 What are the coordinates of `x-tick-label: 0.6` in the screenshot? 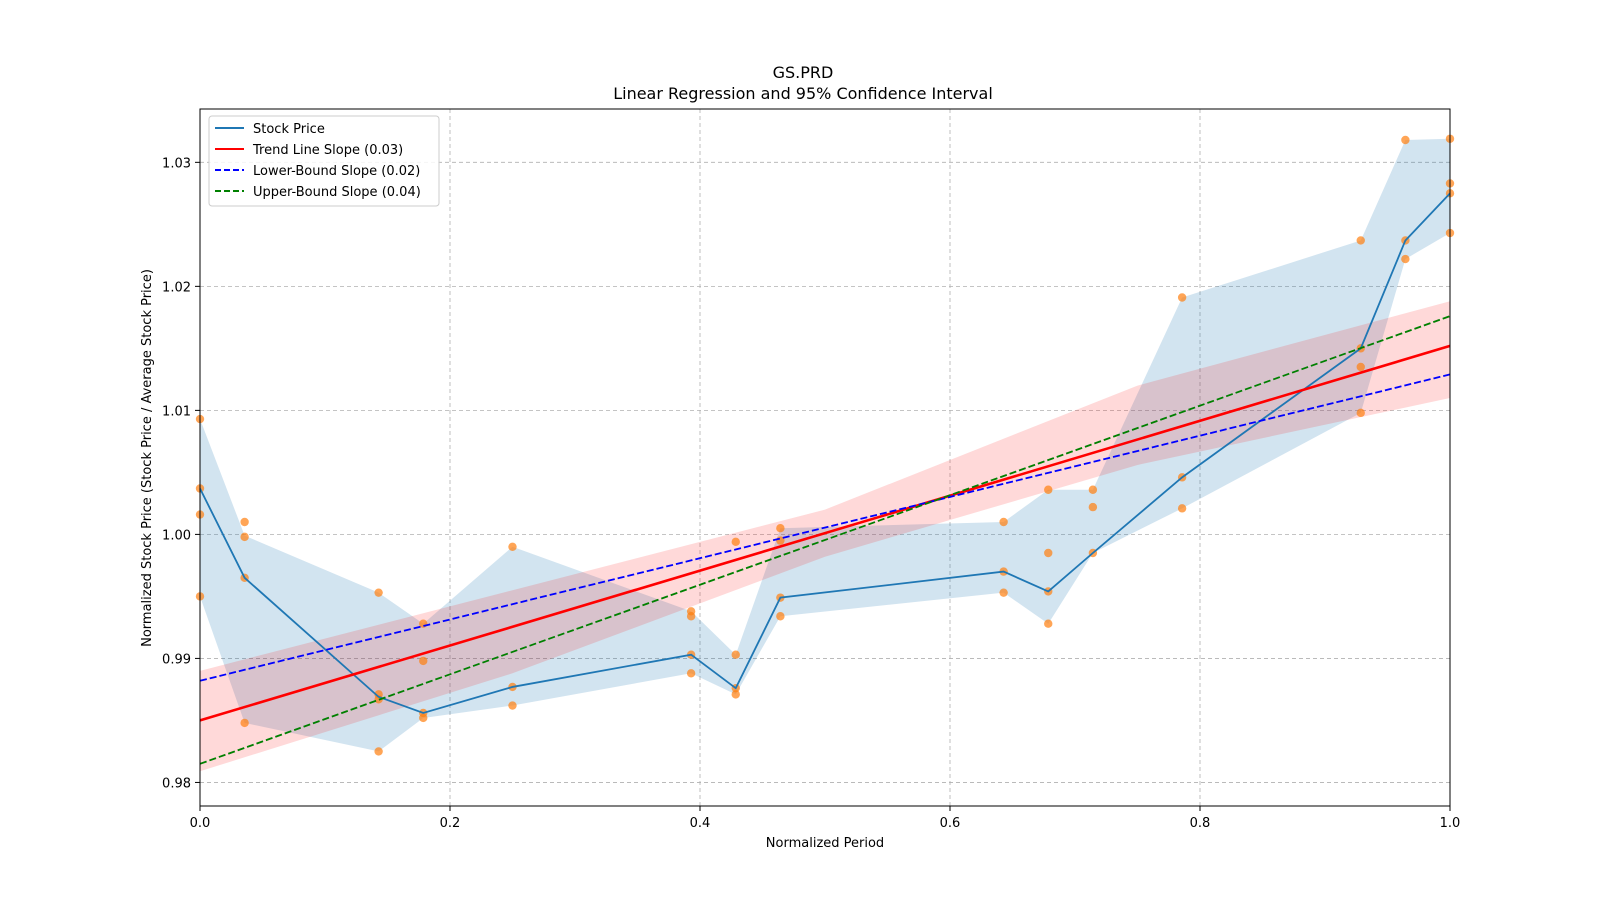 It's located at (950, 823).